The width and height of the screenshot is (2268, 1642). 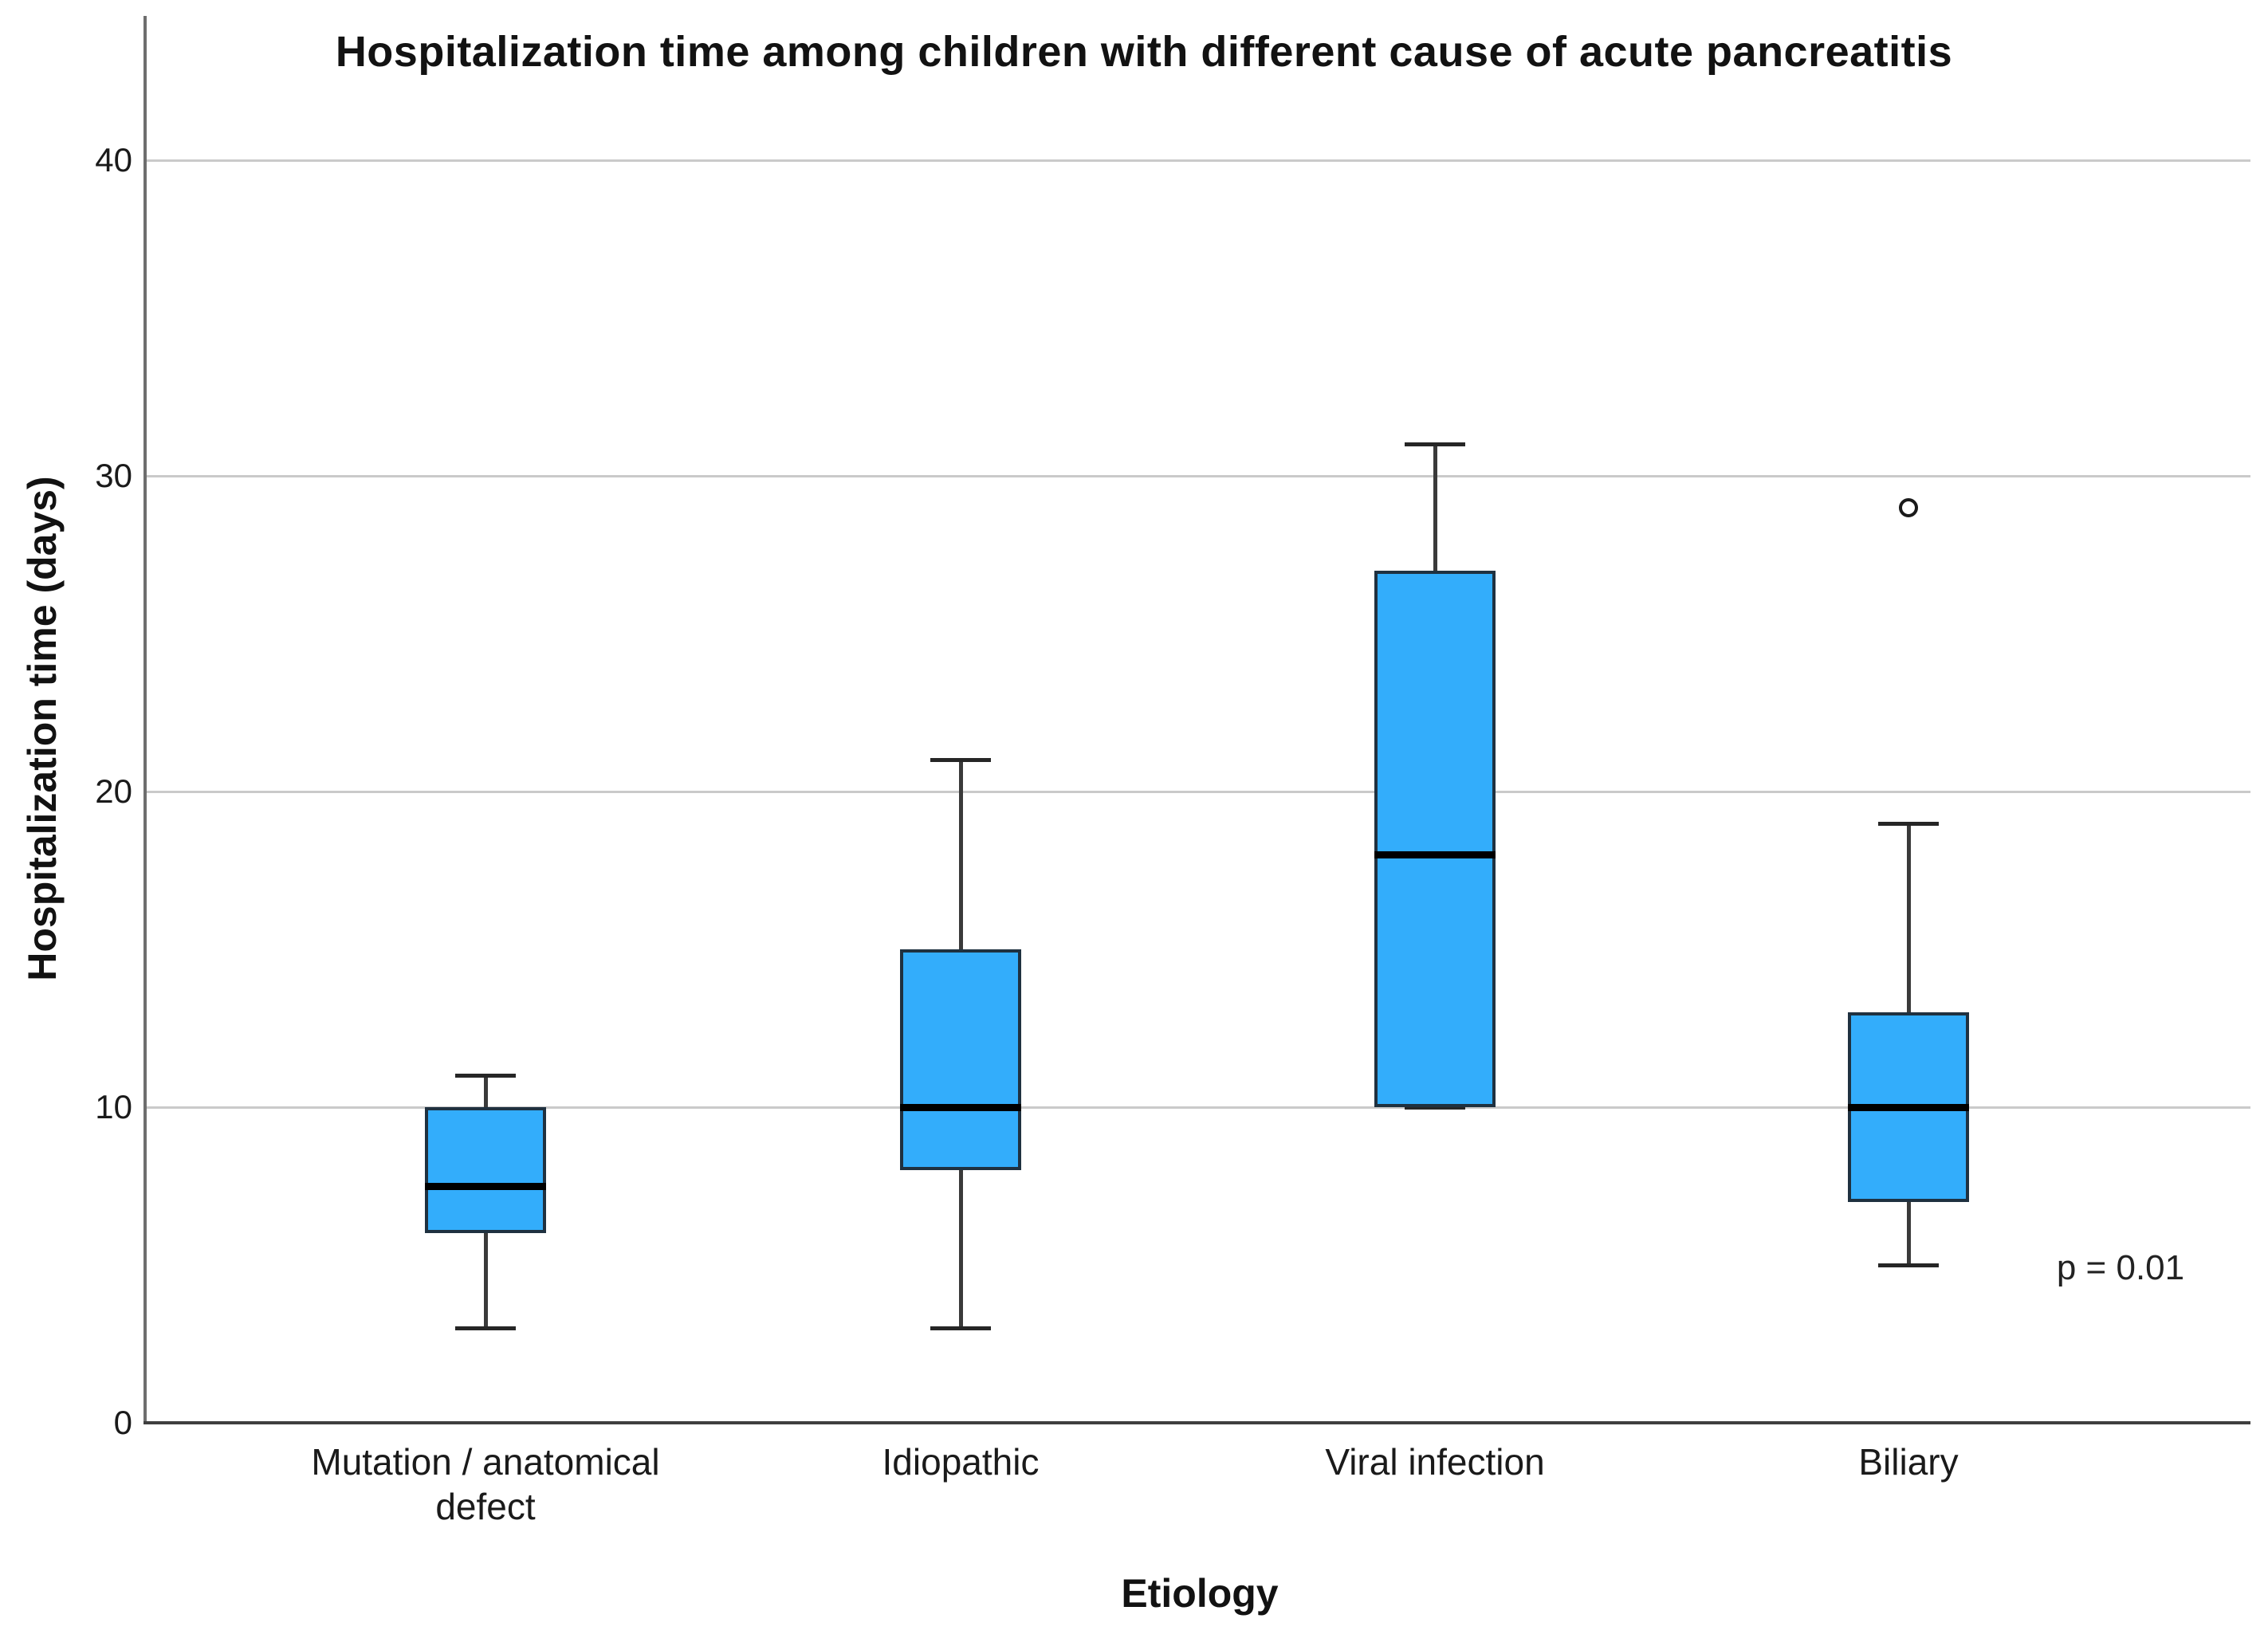 What do you see at coordinates (114, 791) in the screenshot?
I see `y-tick-label-20: 20` at bounding box center [114, 791].